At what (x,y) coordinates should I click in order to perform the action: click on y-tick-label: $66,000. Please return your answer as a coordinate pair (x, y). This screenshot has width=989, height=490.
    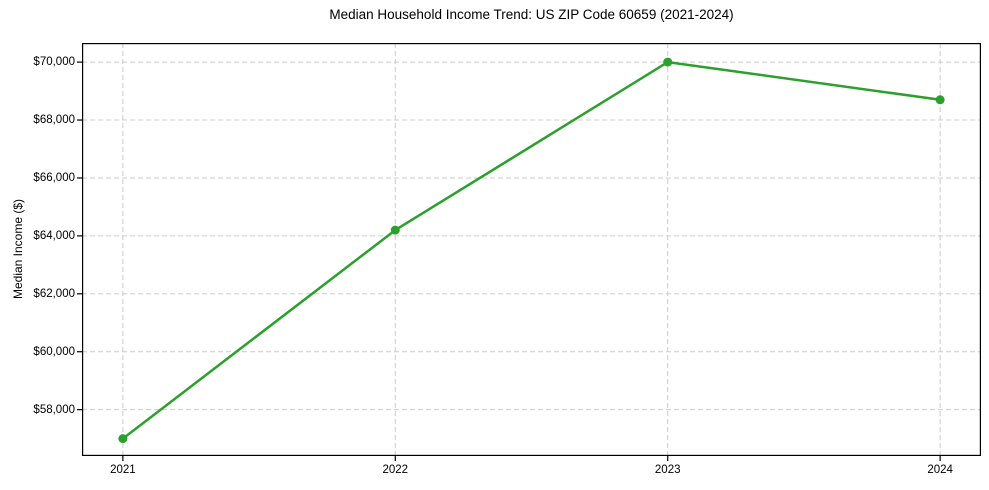
    Looking at the image, I should click on (54, 177).